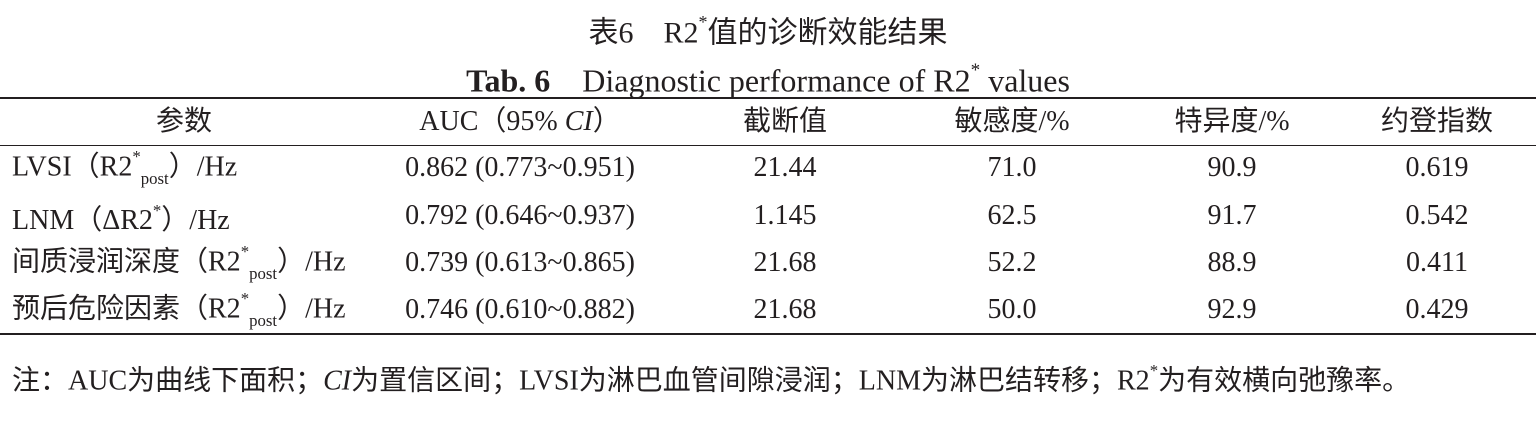  I want to click on table-cell: 0.862 (0.773~0.951), so click(520, 167).